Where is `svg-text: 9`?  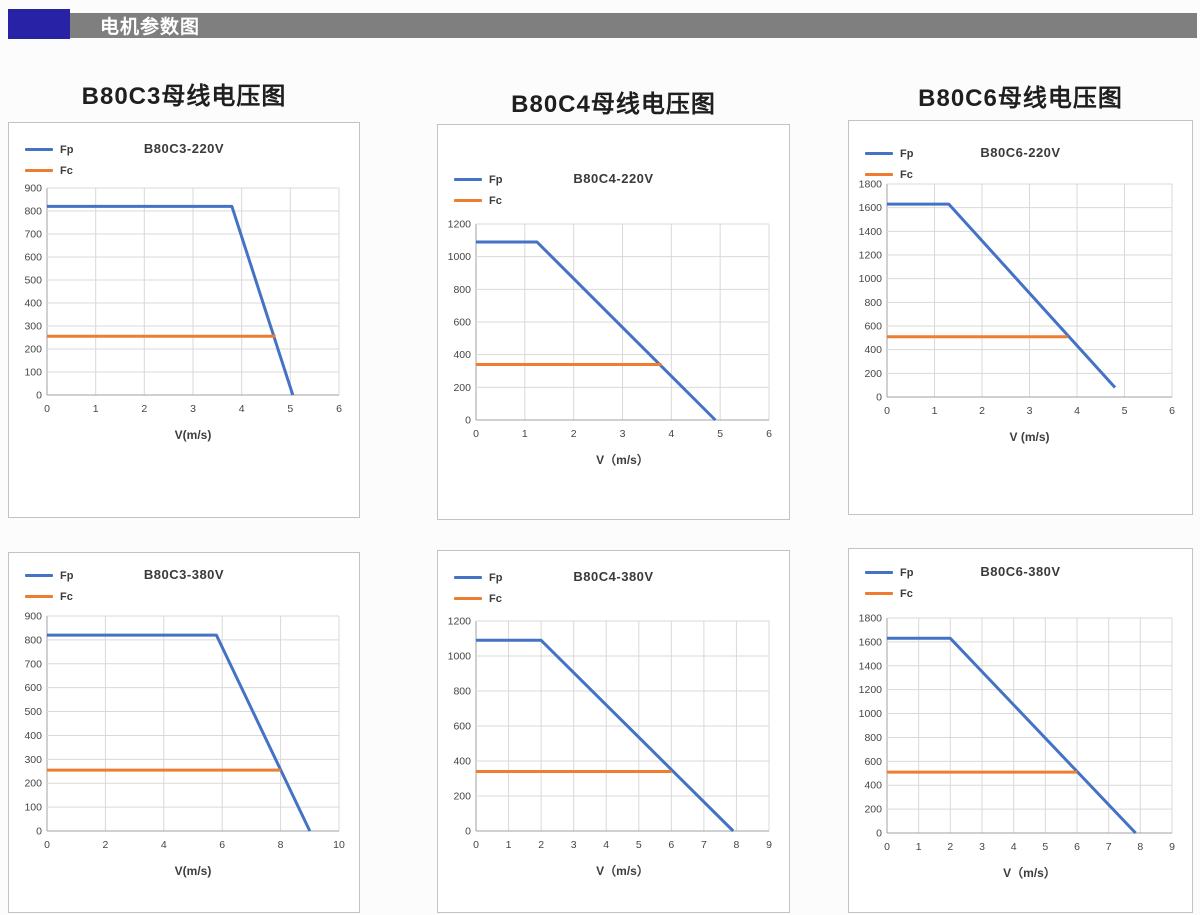 svg-text: 9 is located at coordinates (1172, 847).